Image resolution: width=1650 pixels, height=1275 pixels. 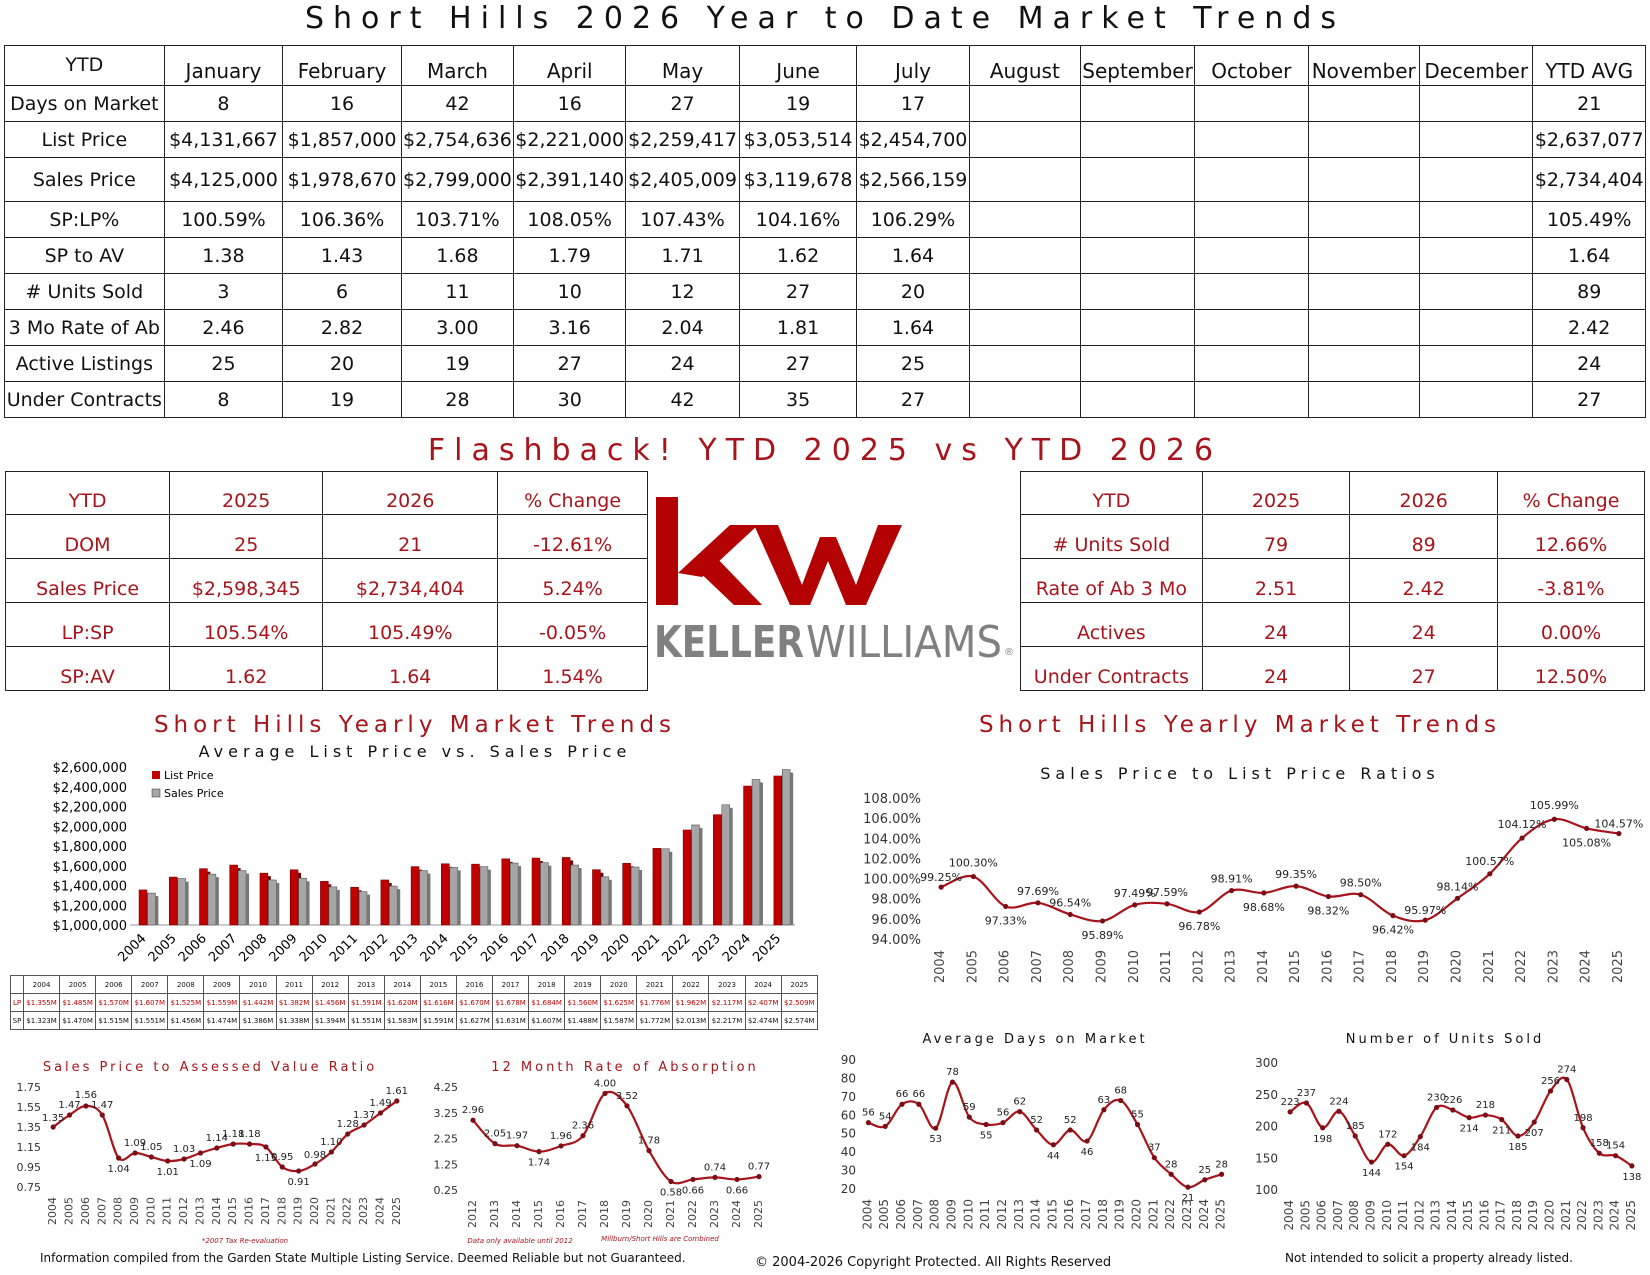 I want to click on ytd-cell: 20, so click(x=913, y=291).